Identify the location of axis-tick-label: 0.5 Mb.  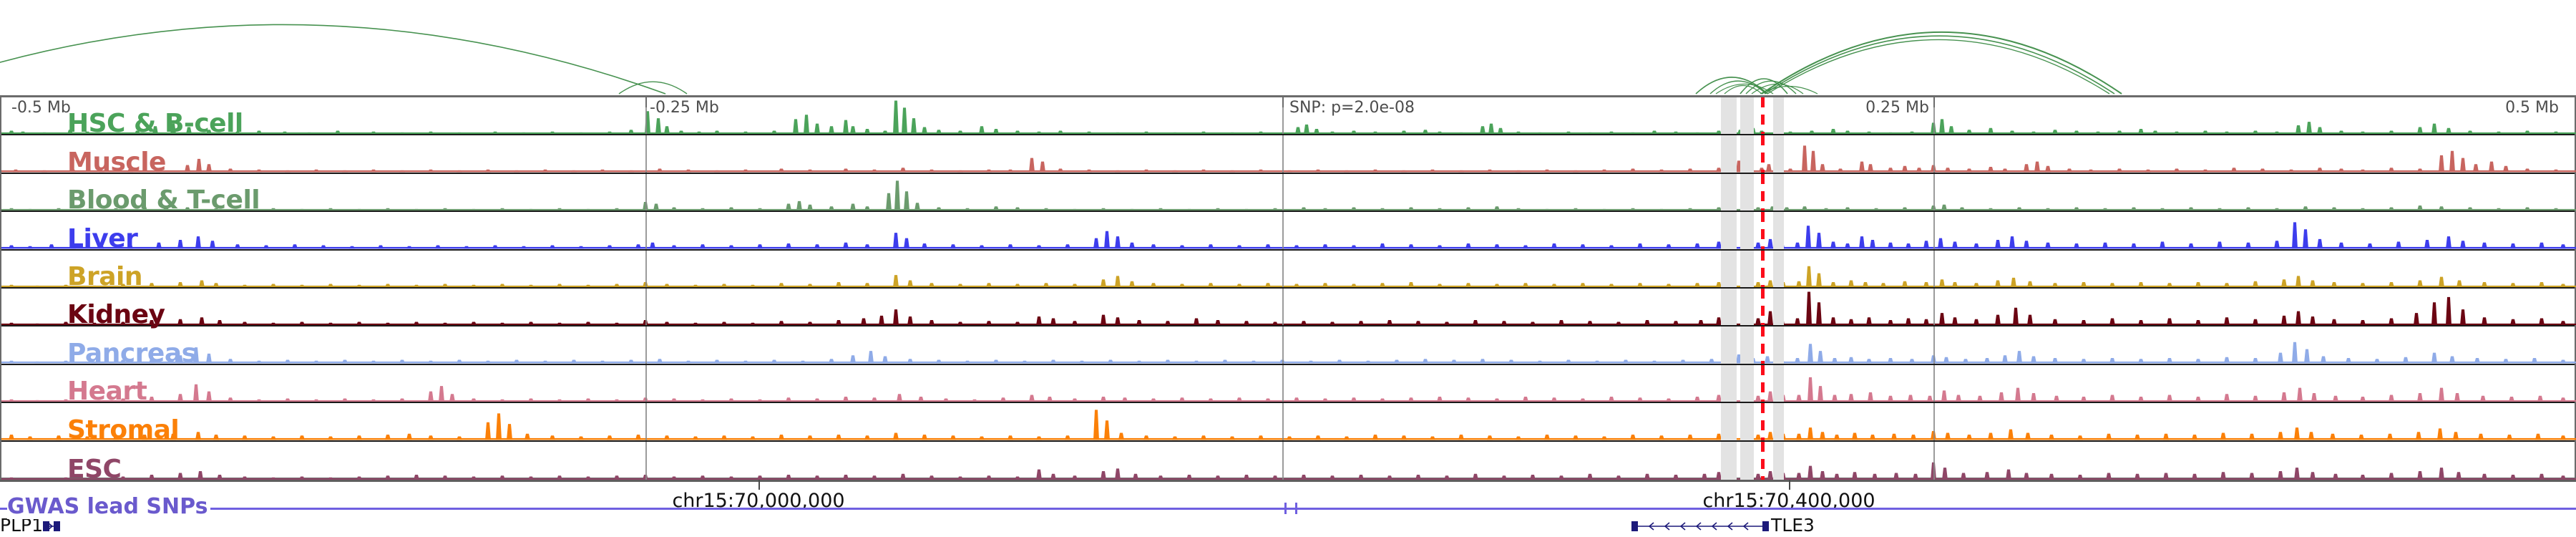
(2532, 108).